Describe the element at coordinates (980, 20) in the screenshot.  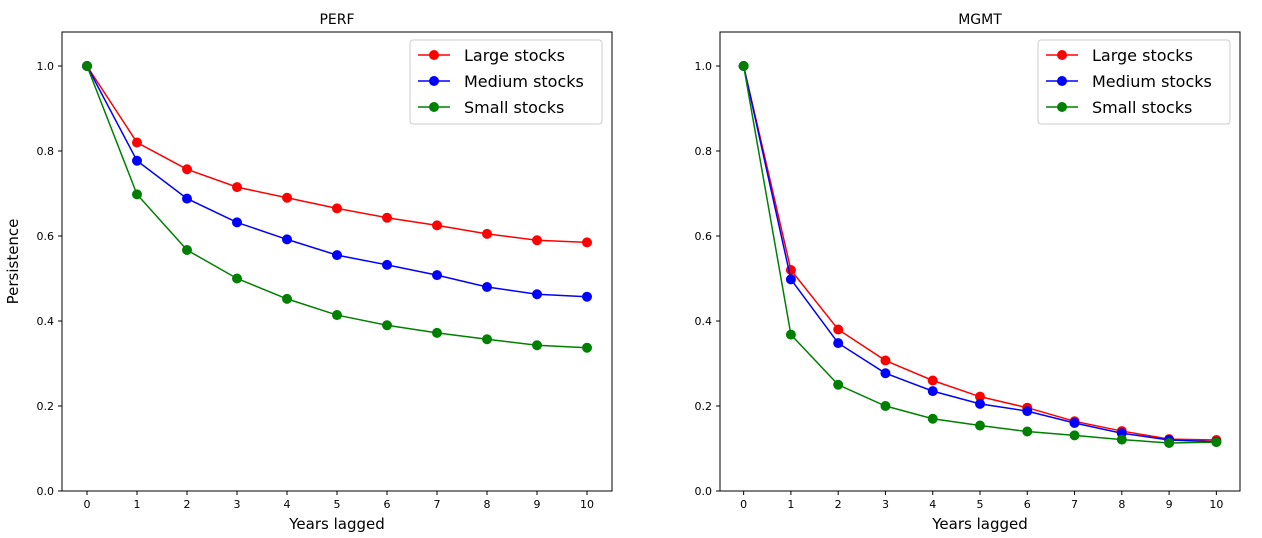
I see `chart-title: MGMT` at that location.